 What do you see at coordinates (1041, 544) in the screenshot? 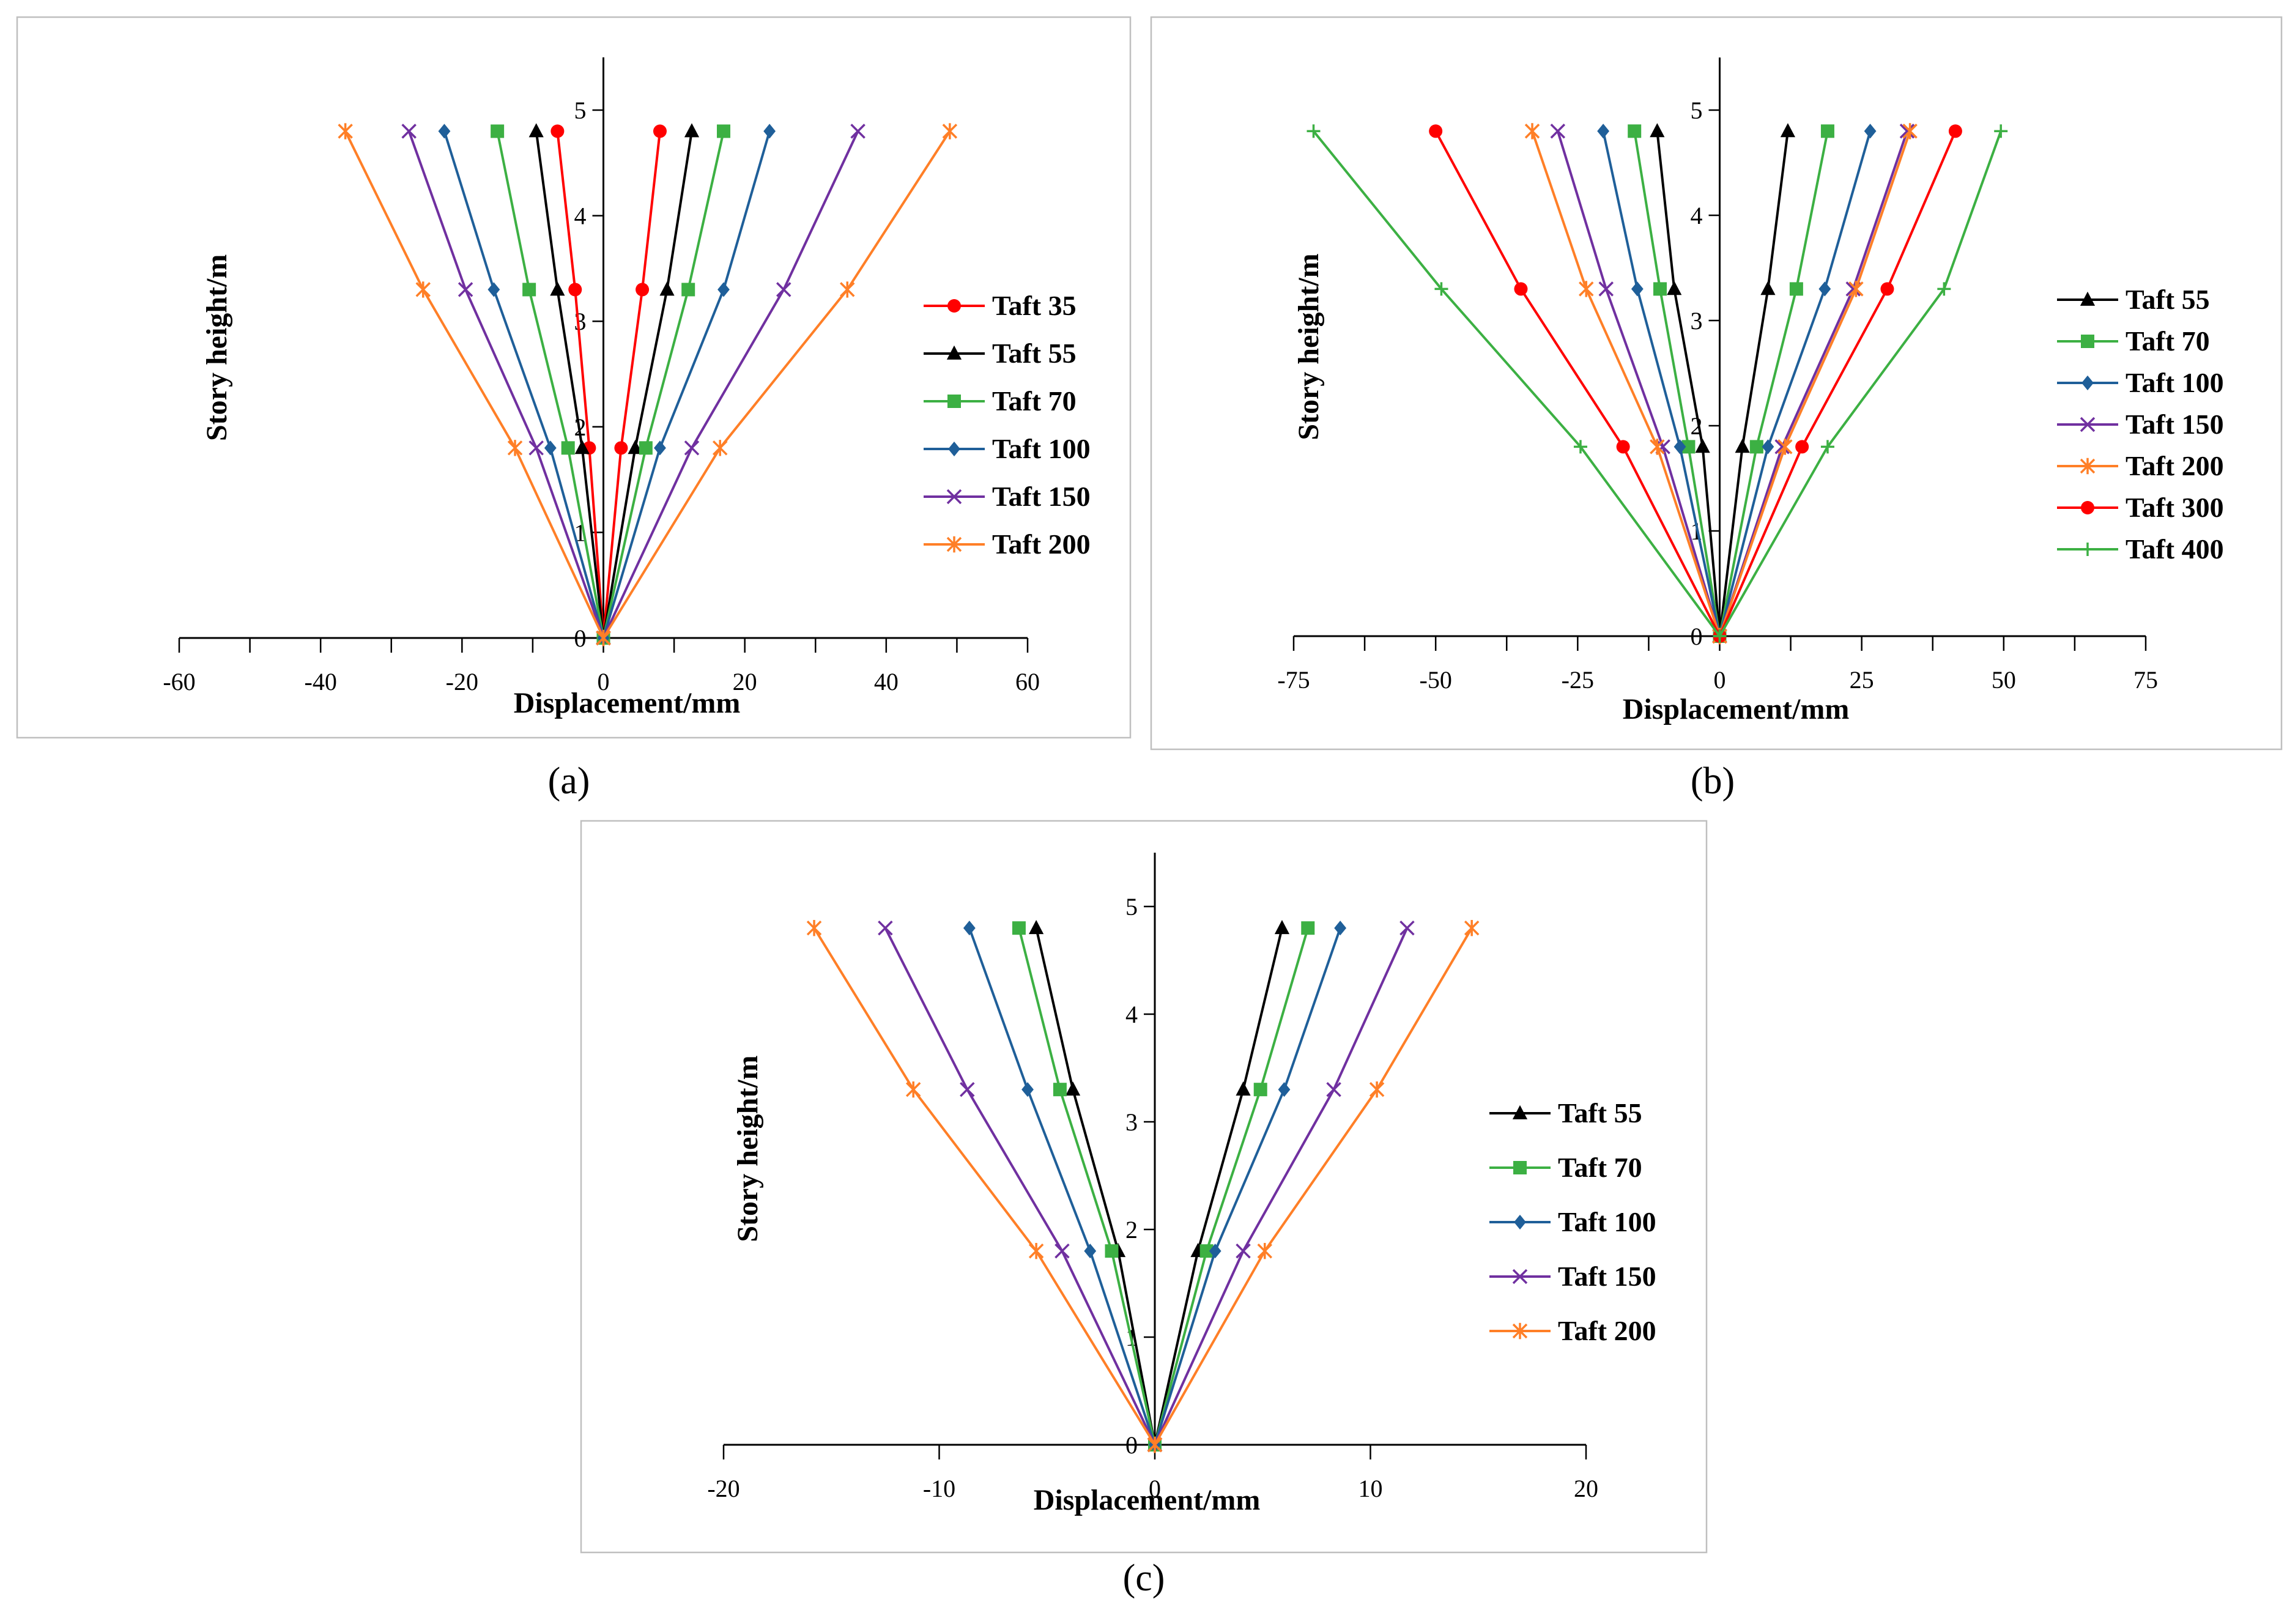
I see `legend-label: Taft 200` at bounding box center [1041, 544].